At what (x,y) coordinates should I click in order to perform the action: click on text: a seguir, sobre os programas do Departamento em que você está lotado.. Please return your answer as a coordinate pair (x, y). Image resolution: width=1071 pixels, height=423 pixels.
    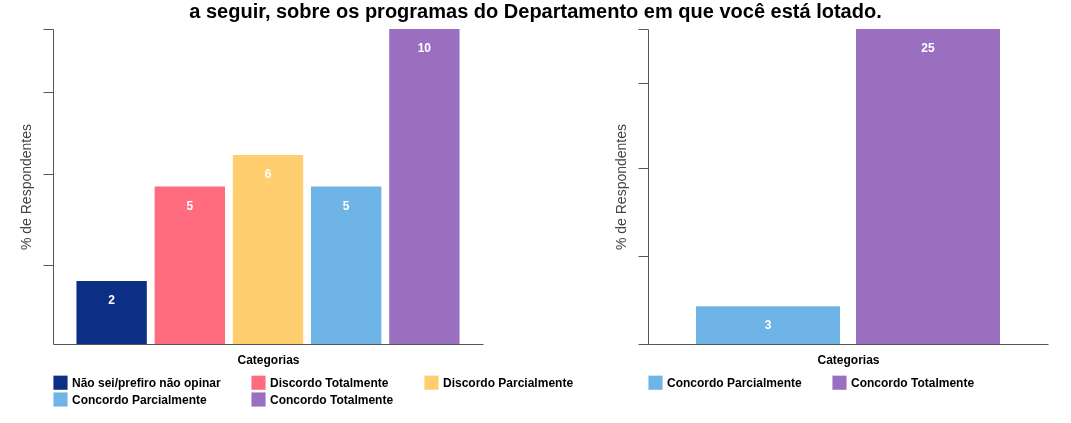
    Looking at the image, I should click on (535, 12).